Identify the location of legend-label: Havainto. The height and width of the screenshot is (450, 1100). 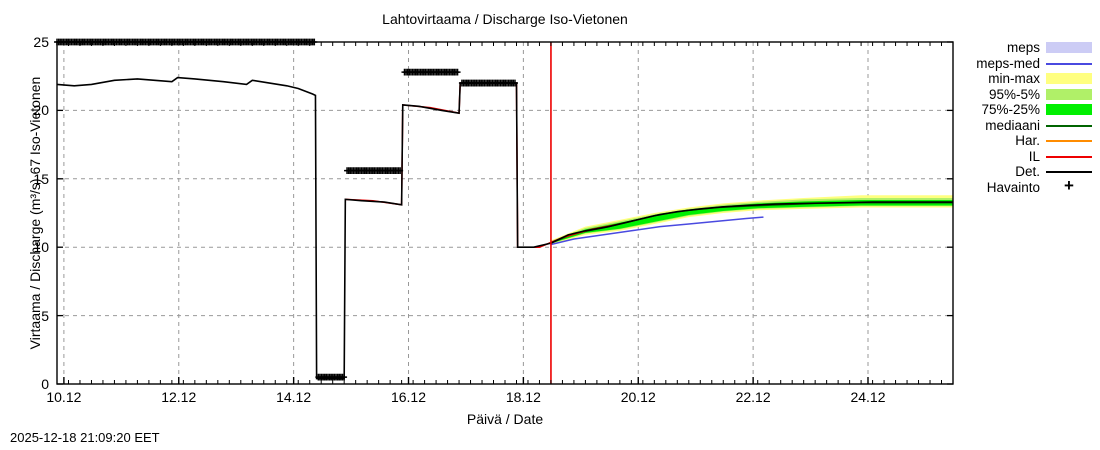
(1013, 187).